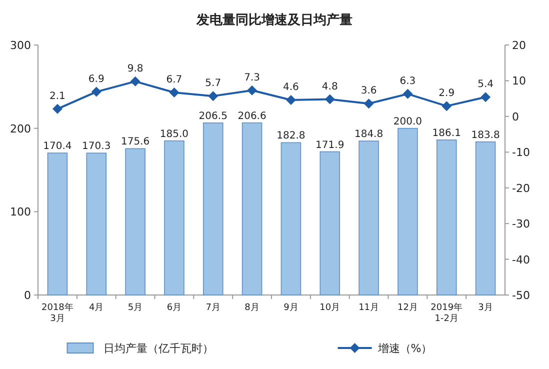  What do you see at coordinates (291, 136) in the screenshot?
I see `data-label: 182.8` at bounding box center [291, 136].